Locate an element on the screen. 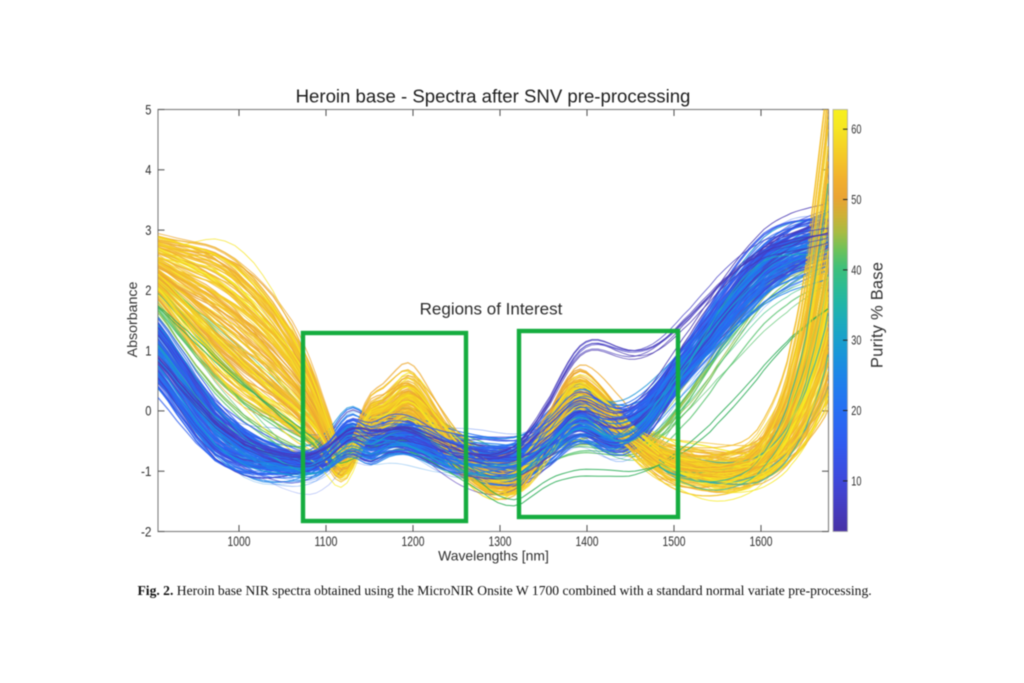  svg-text: -2 is located at coordinates (146, 531).